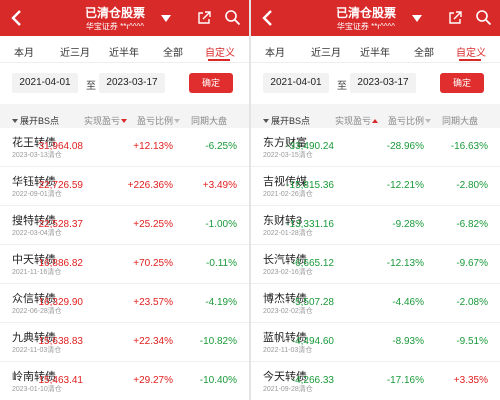 This screenshot has width=500, height=400. What do you see at coordinates (124, 303) in the screenshot?
I see `stock-row: 众信转债 2022-06-28清仓 16,329.90 +23.57% -4.19%` at bounding box center [124, 303].